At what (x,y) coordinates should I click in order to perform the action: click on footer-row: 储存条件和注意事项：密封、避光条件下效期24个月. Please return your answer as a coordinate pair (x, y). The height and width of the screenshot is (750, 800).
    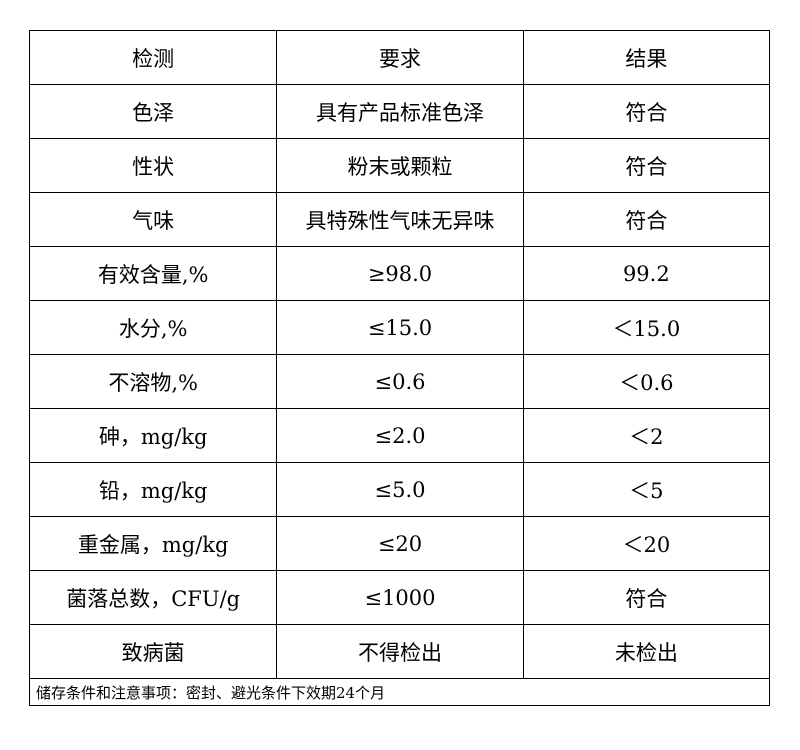
    Looking at the image, I should click on (399, 692).